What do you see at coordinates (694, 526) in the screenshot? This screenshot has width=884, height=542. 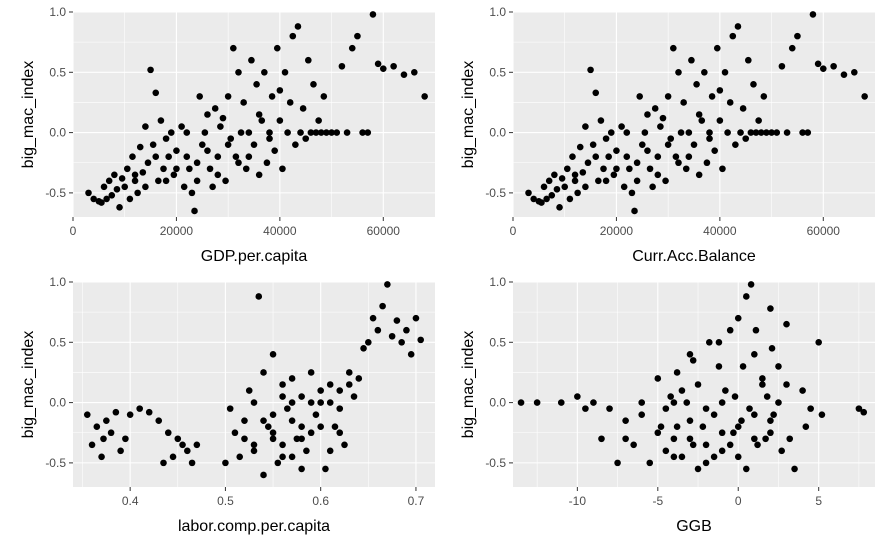 I see `x-axis-title: GGB` at bounding box center [694, 526].